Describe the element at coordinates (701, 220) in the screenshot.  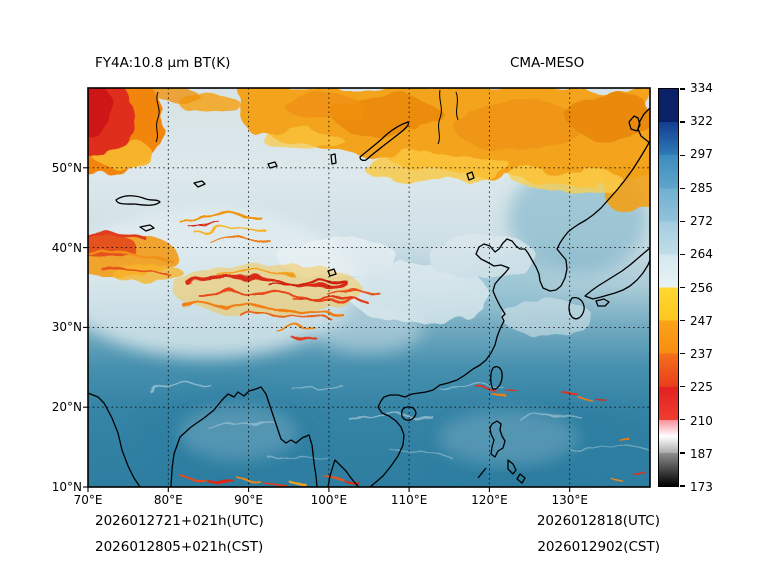
I see `colorbar-tick-label: 272` at that location.